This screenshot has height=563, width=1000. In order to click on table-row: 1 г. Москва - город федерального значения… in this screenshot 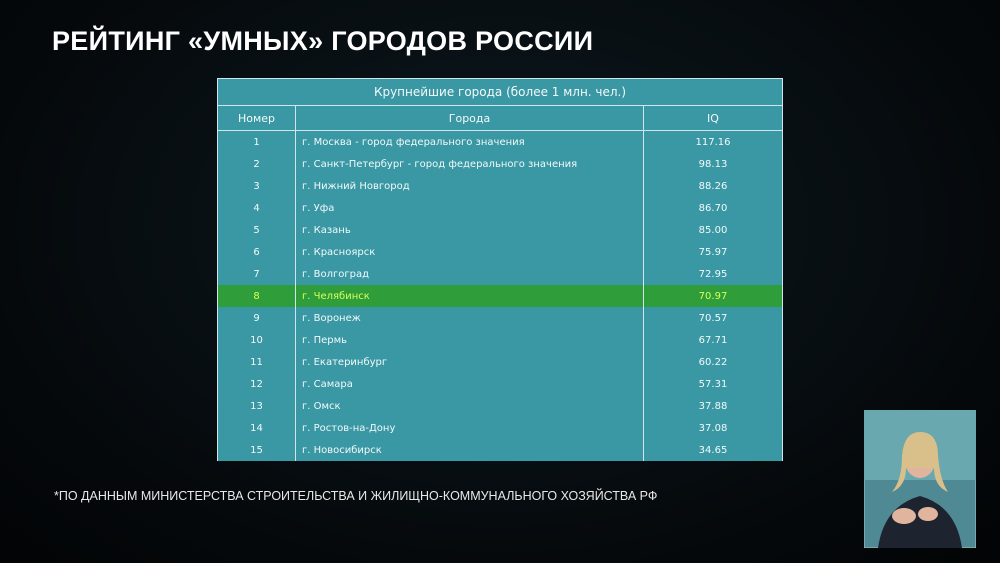, I will do `click(500, 141)`.